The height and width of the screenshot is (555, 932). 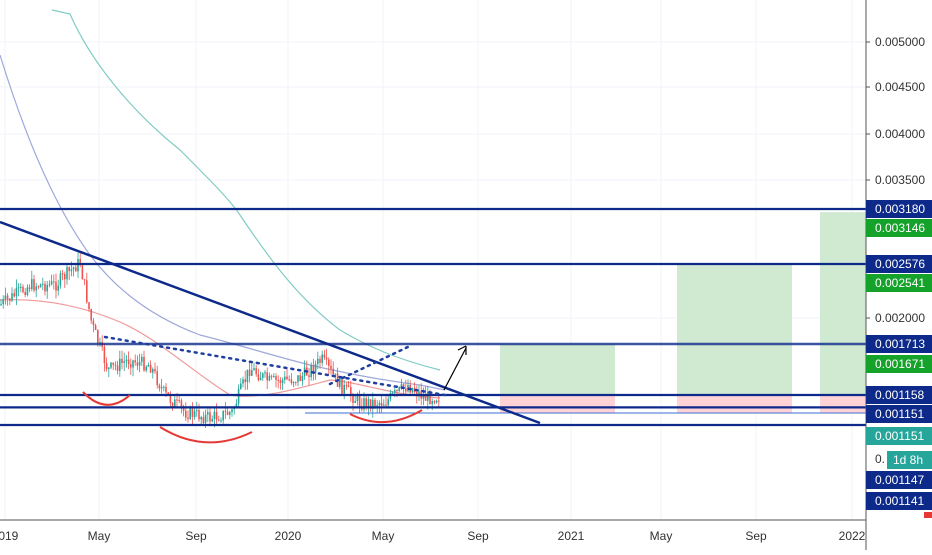 I want to click on x-tick-label: 2019, so click(x=9, y=536).